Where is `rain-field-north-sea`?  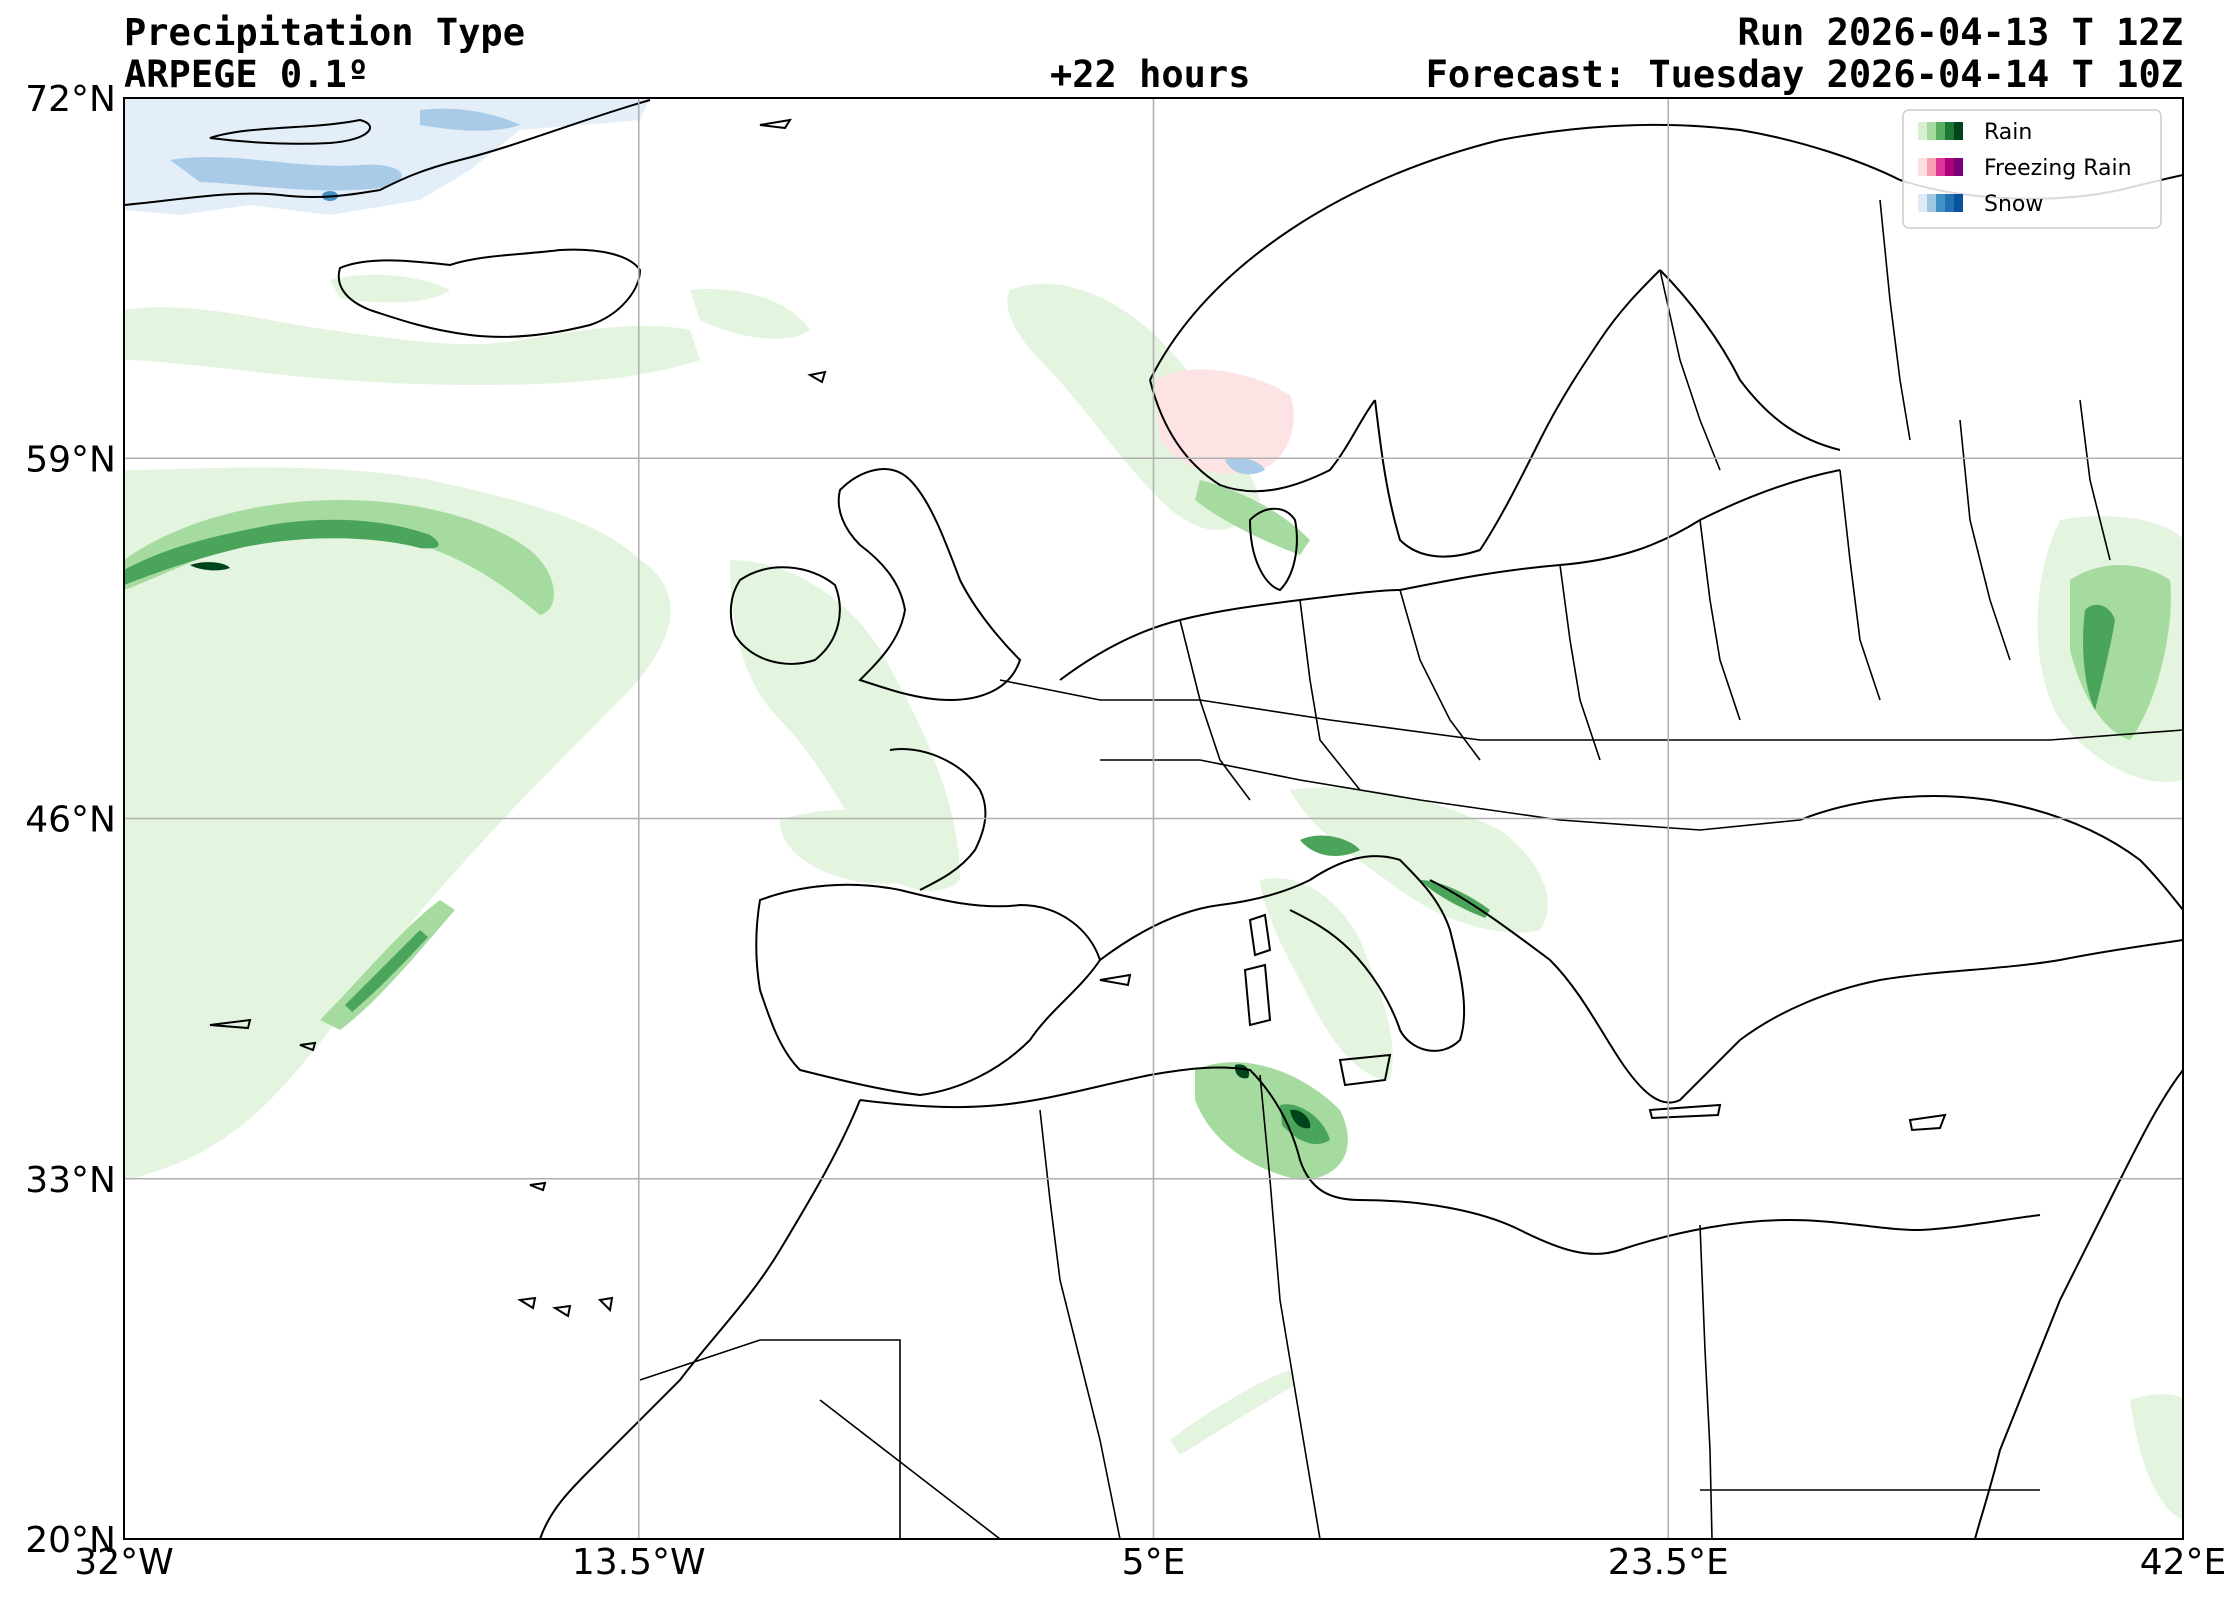 rain-field-north-sea is located at coordinates (1133, 406).